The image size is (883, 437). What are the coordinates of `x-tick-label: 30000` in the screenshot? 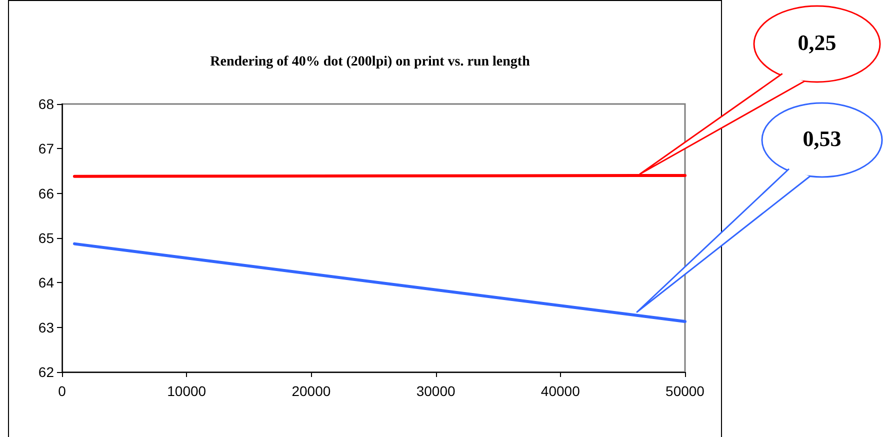 It's located at (436, 391).